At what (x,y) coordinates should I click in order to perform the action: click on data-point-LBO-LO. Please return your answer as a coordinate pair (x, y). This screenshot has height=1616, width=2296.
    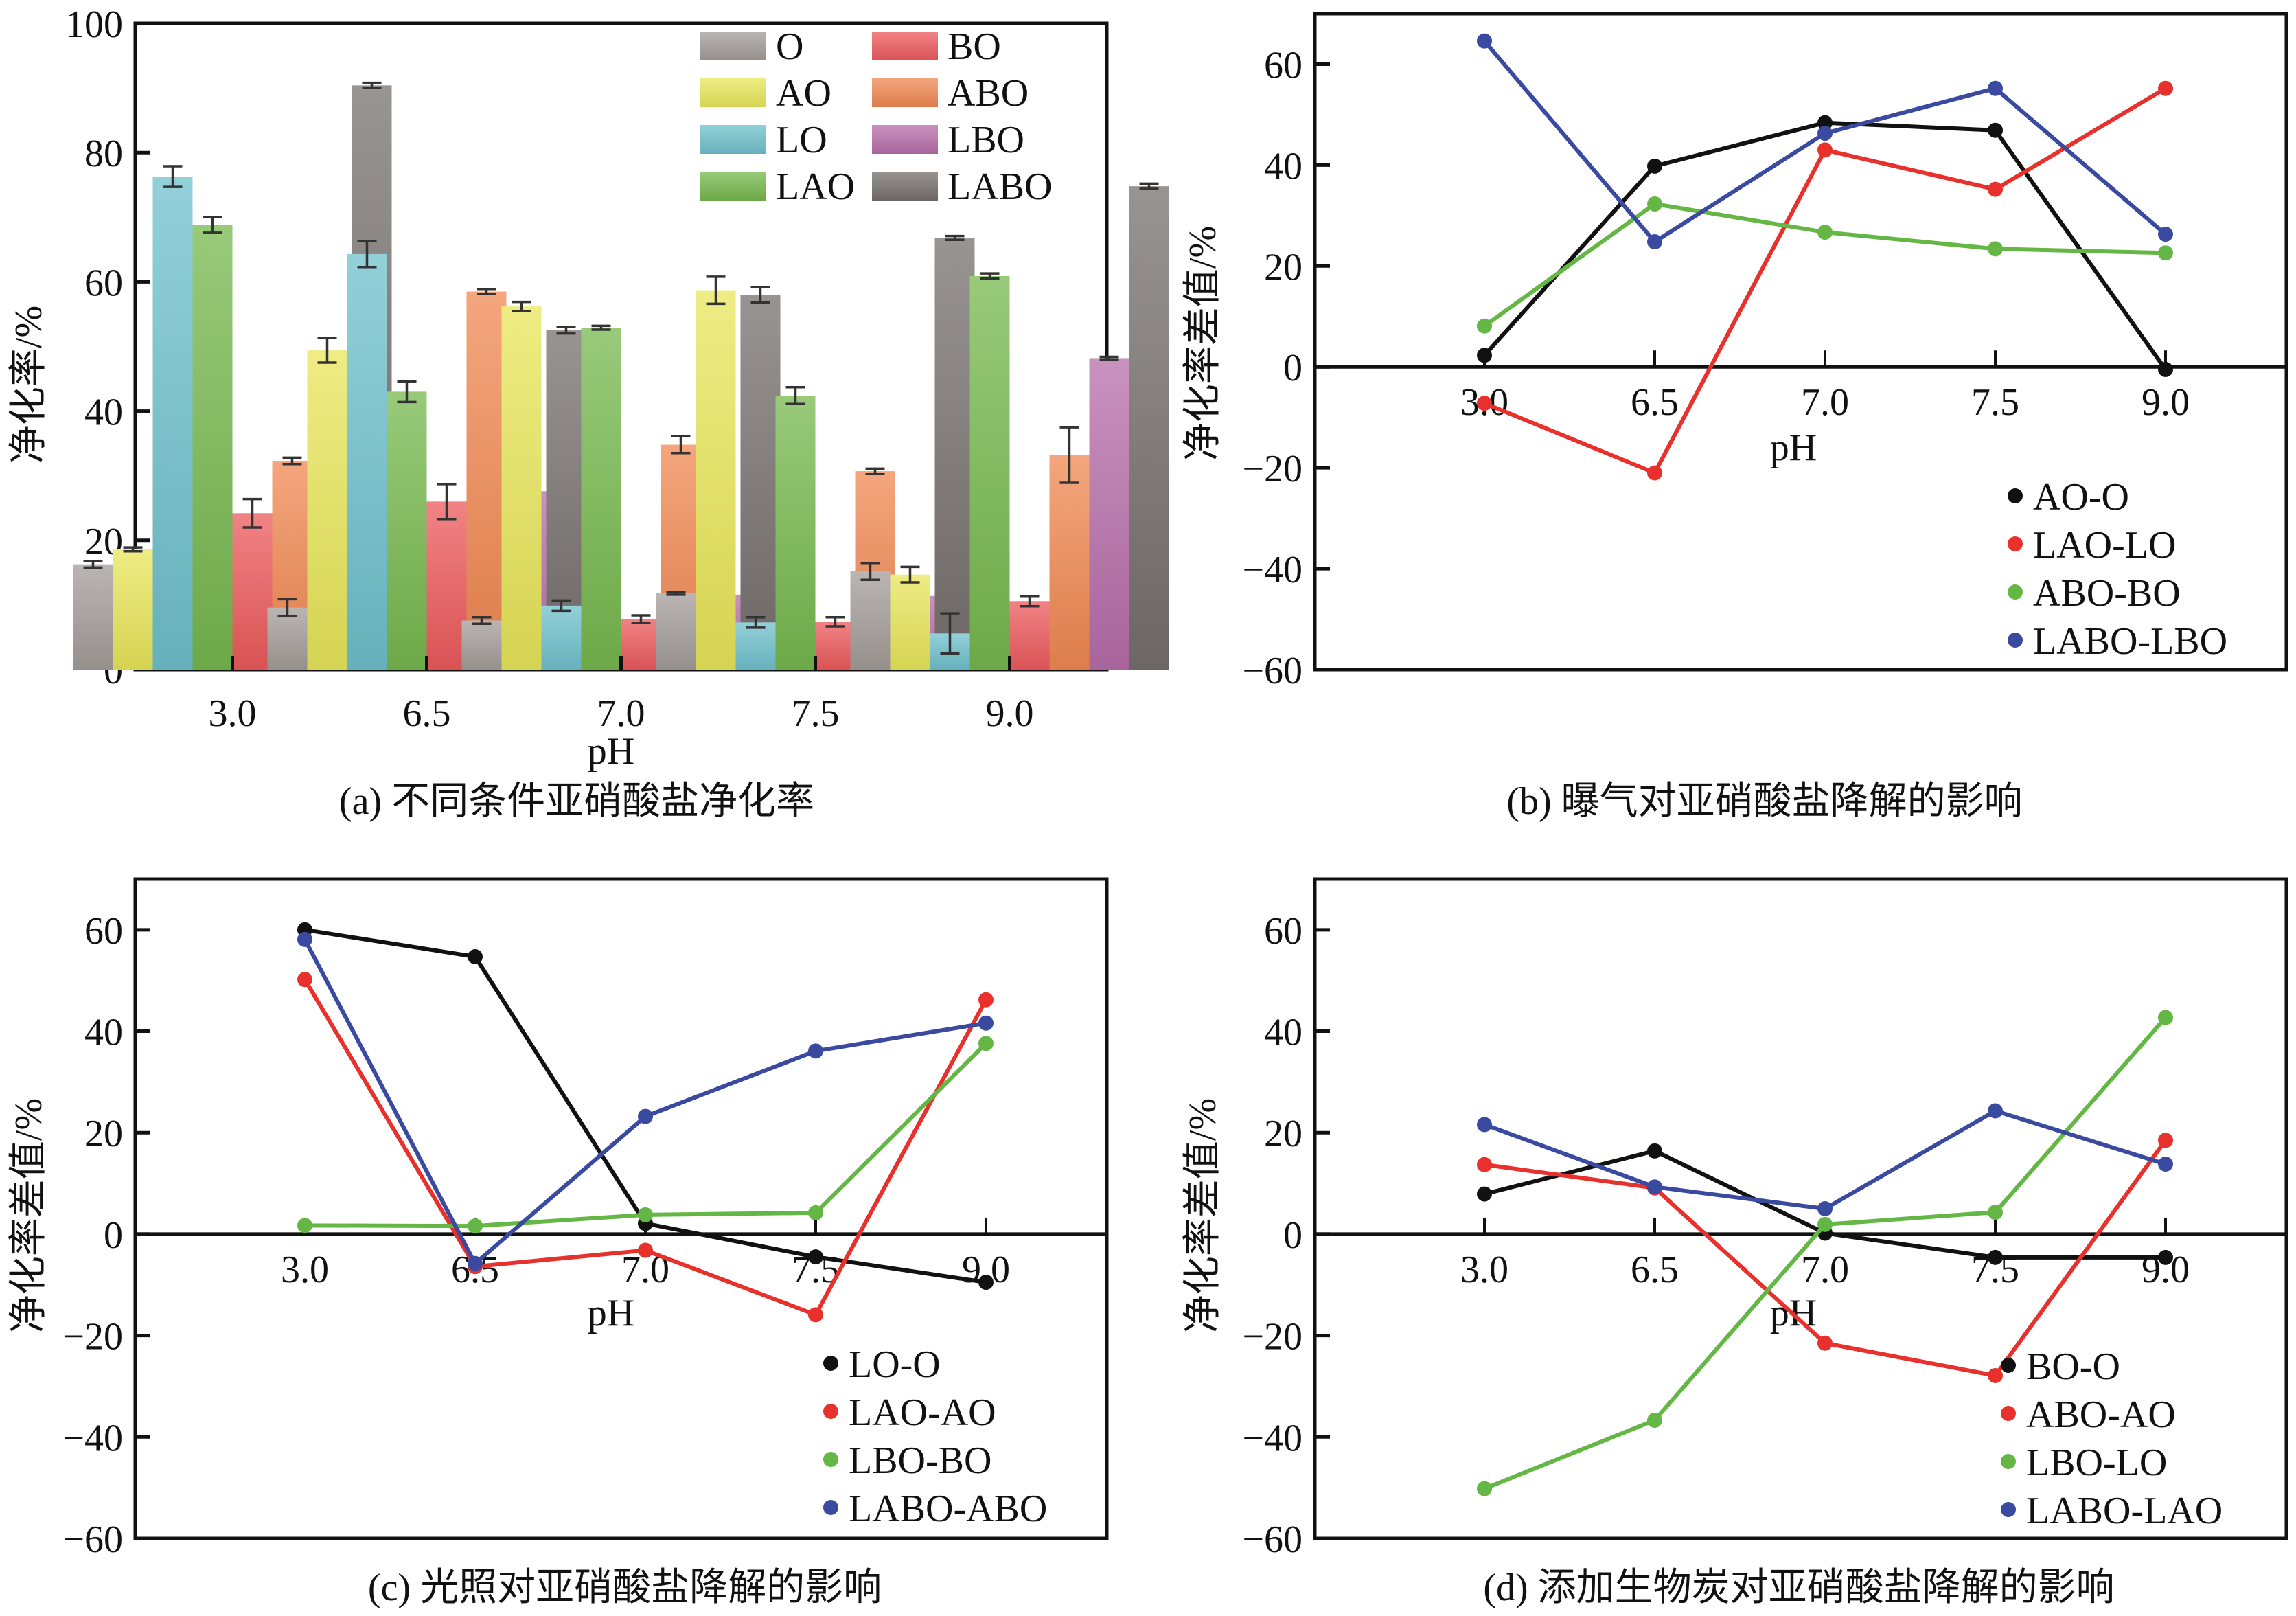
    Looking at the image, I should click on (1654, 1420).